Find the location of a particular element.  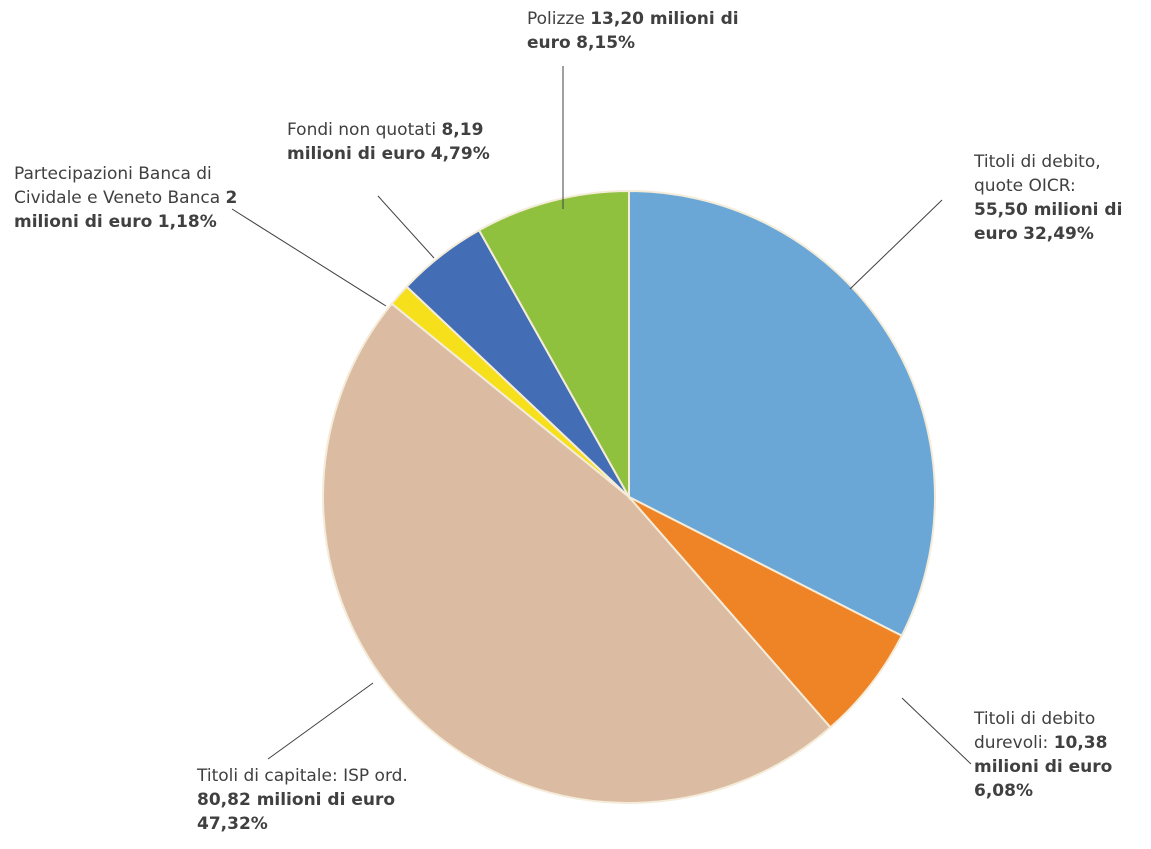

label-titoli-debito-text: Titoli di debito, quote OICR: is located at coordinates (1037, 174).